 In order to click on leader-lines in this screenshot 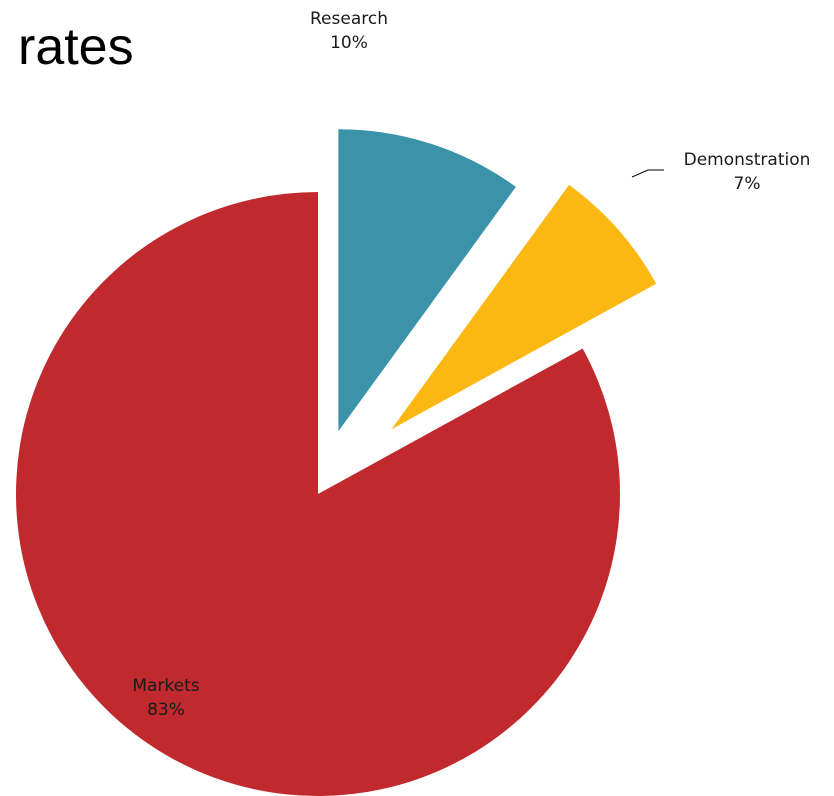, I will do `click(647, 173)`.